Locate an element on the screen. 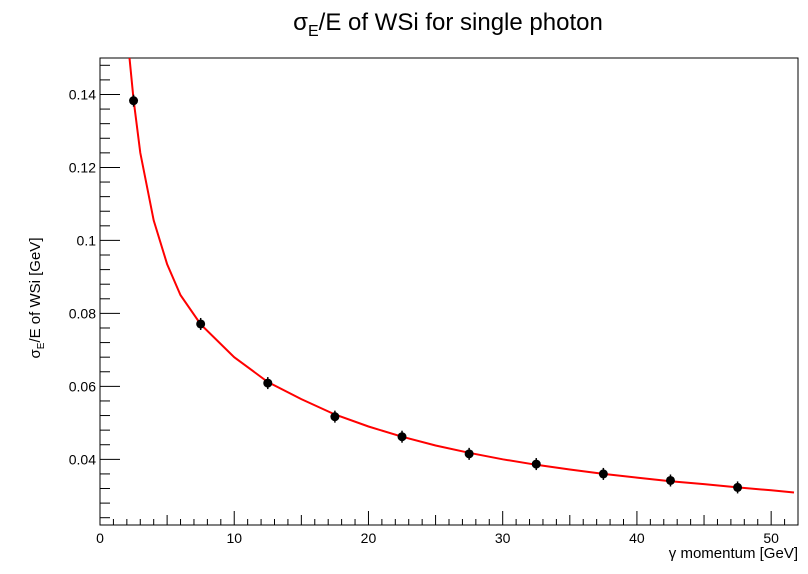 The height and width of the screenshot is (574, 808). y-tick-label: 0.14 is located at coordinates (82, 94).